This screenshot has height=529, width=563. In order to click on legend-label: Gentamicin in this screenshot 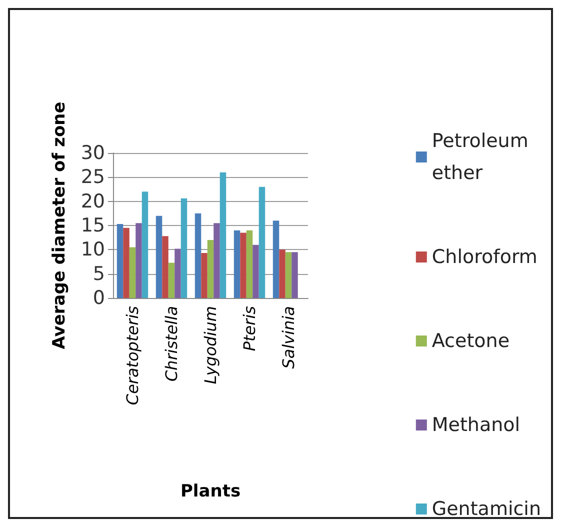, I will do `click(487, 509)`.